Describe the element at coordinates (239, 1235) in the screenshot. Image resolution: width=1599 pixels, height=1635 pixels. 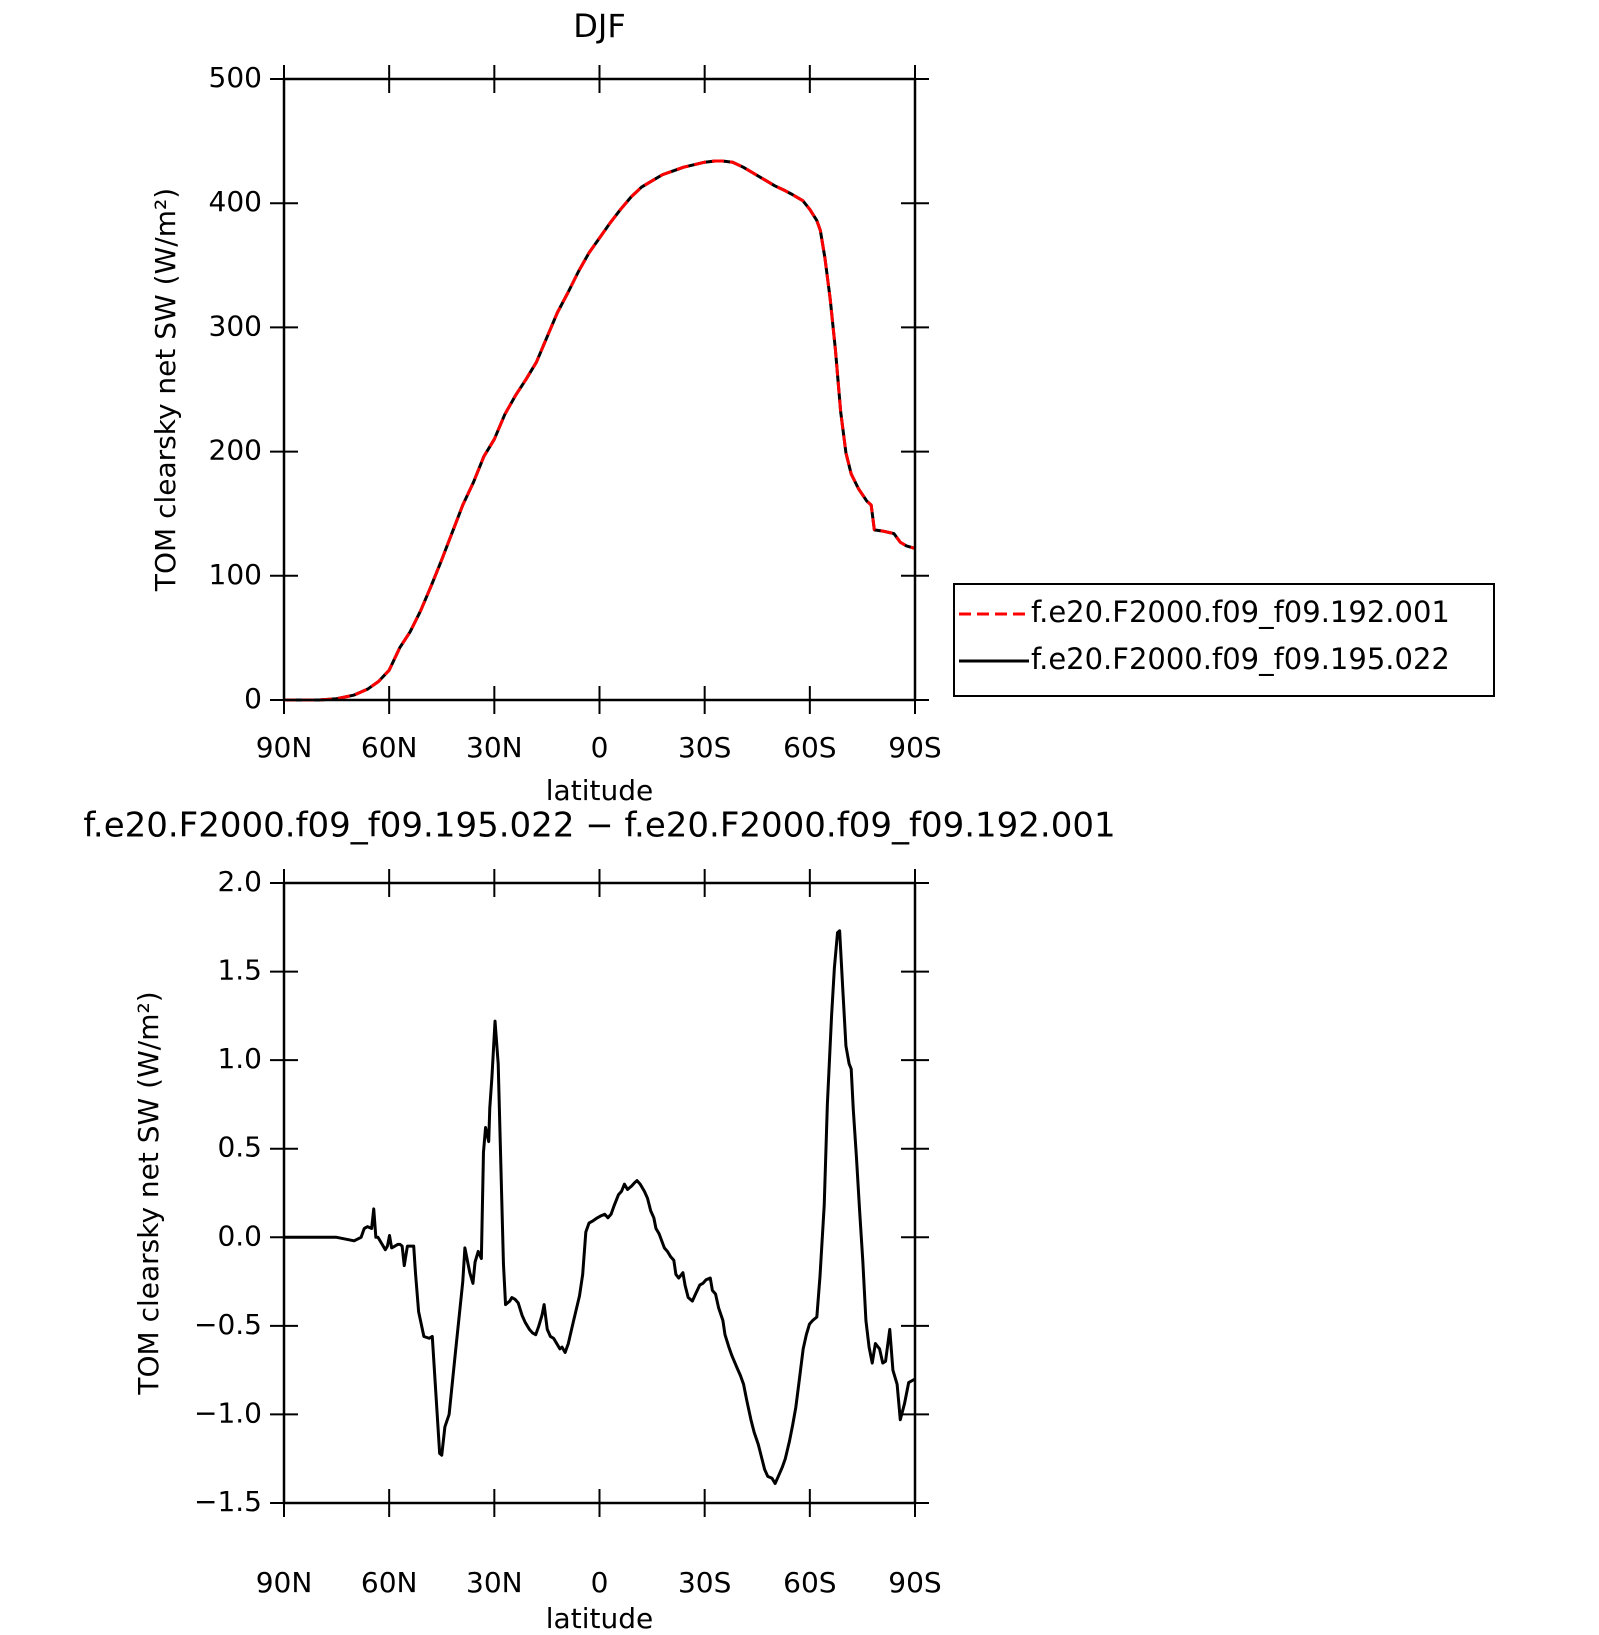
I see `y-tick-label: 0.0` at that location.